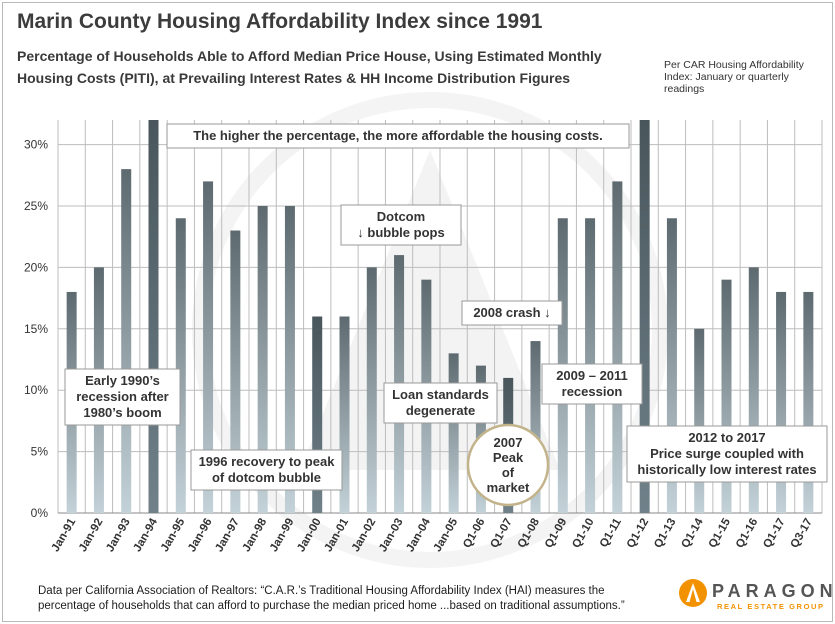 The image size is (835, 624). I want to click on annotation-crash2008: 2008 crash ↓, so click(512, 313).